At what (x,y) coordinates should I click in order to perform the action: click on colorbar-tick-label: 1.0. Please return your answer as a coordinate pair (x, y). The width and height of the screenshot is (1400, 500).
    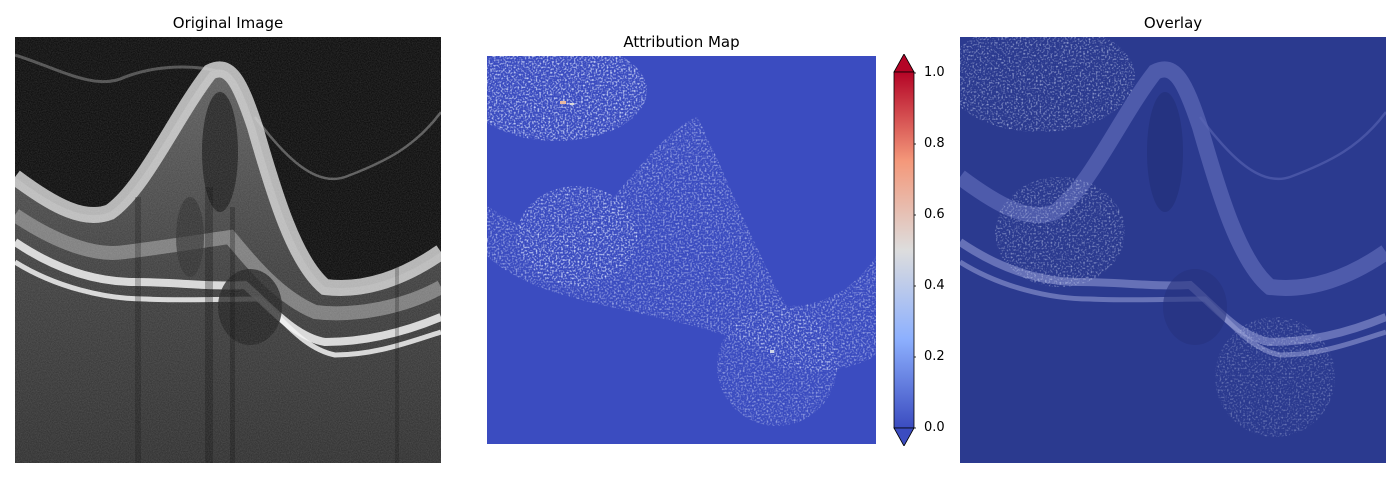
    Looking at the image, I should click on (934, 72).